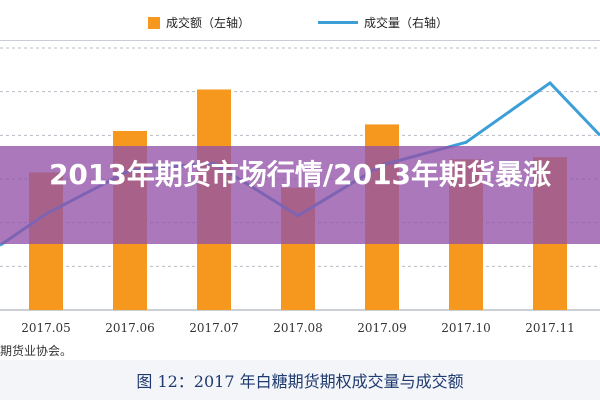 This screenshot has width=600, height=400. I want to click on figure-caption: 图 12：2017 年白糖期货期权成交量与成交额, so click(300, 381).